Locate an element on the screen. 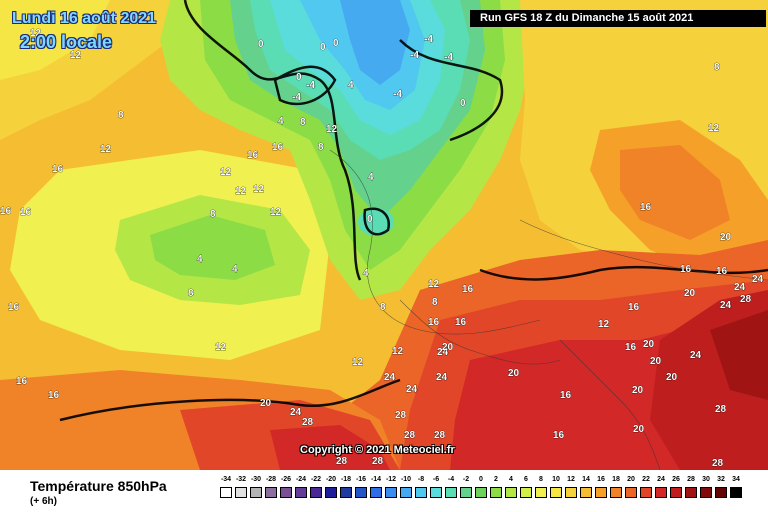 The width and height of the screenshot is (768, 512). scale-tick-label: 24 is located at coordinates (661, 479).